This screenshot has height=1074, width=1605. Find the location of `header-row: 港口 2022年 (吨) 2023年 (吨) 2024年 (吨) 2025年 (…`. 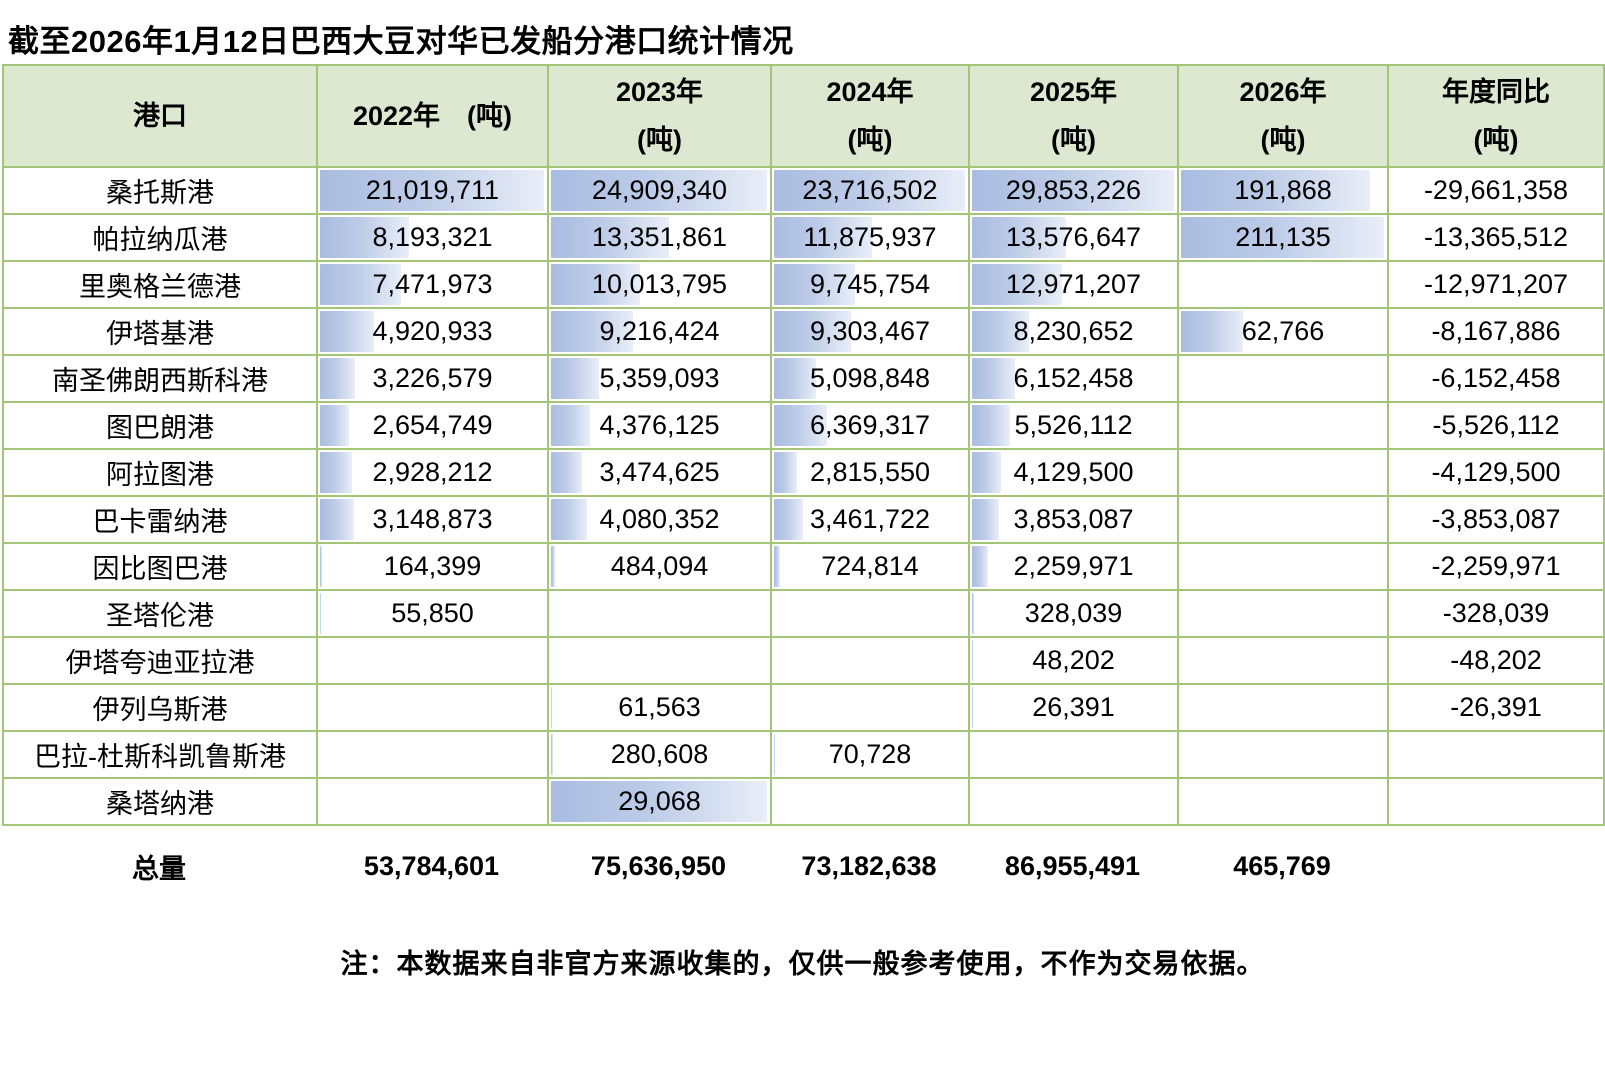

header-row: 港口 2022年 (吨) 2023年 (吨) 2024年 (吨) 2025年 (… is located at coordinates (803, 116).